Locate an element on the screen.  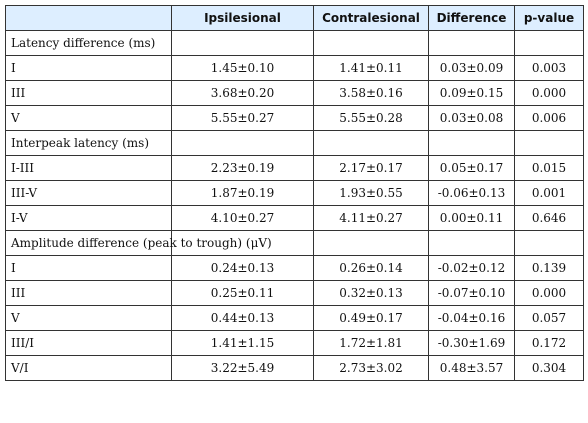
contralesional-value: 0.26±0.14 is located at coordinates (371, 268).